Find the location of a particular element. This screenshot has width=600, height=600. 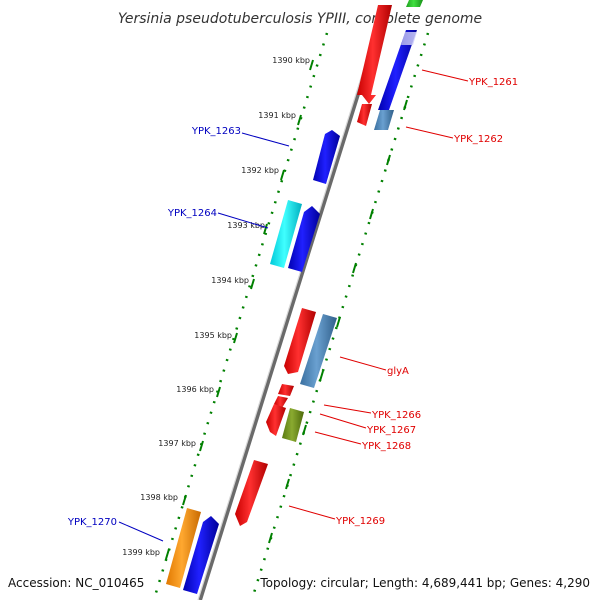

scale-label: 1396 kbp is located at coordinates (195, 389).